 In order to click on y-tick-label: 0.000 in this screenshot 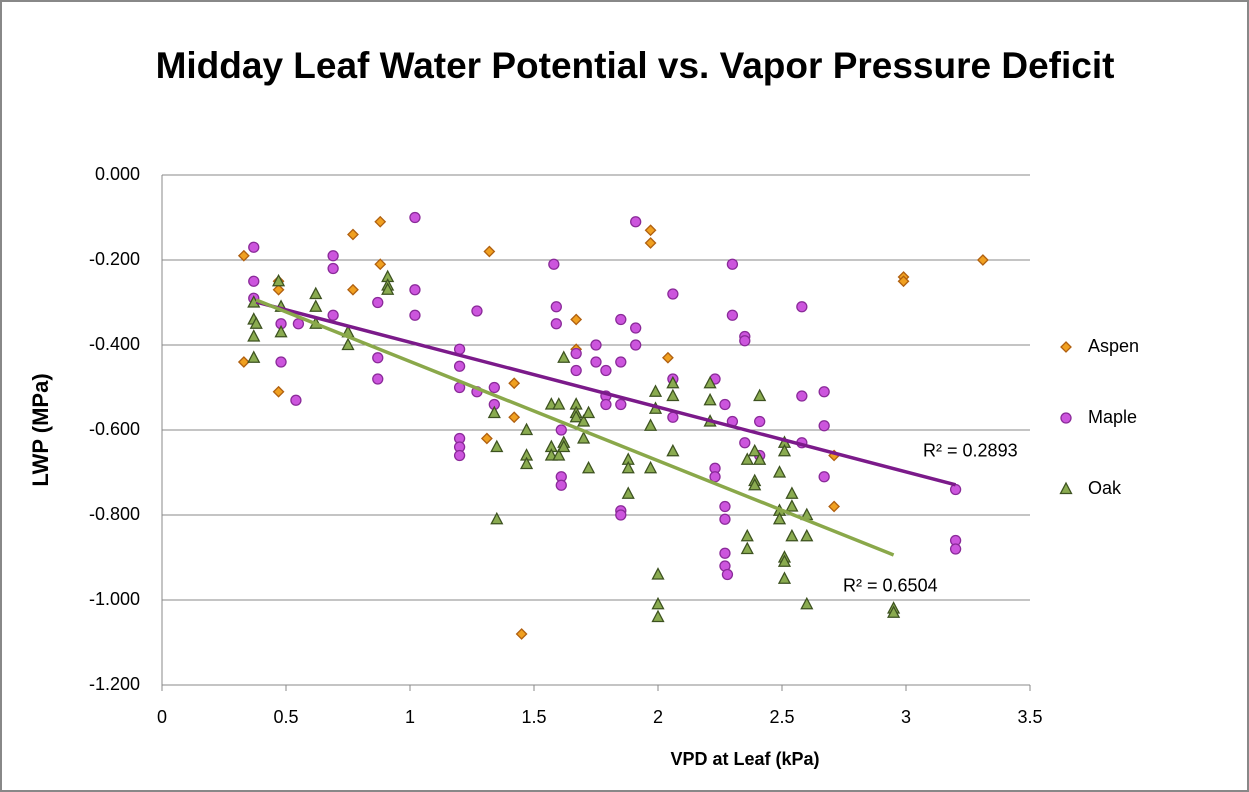, I will do `click(117, 174)`.